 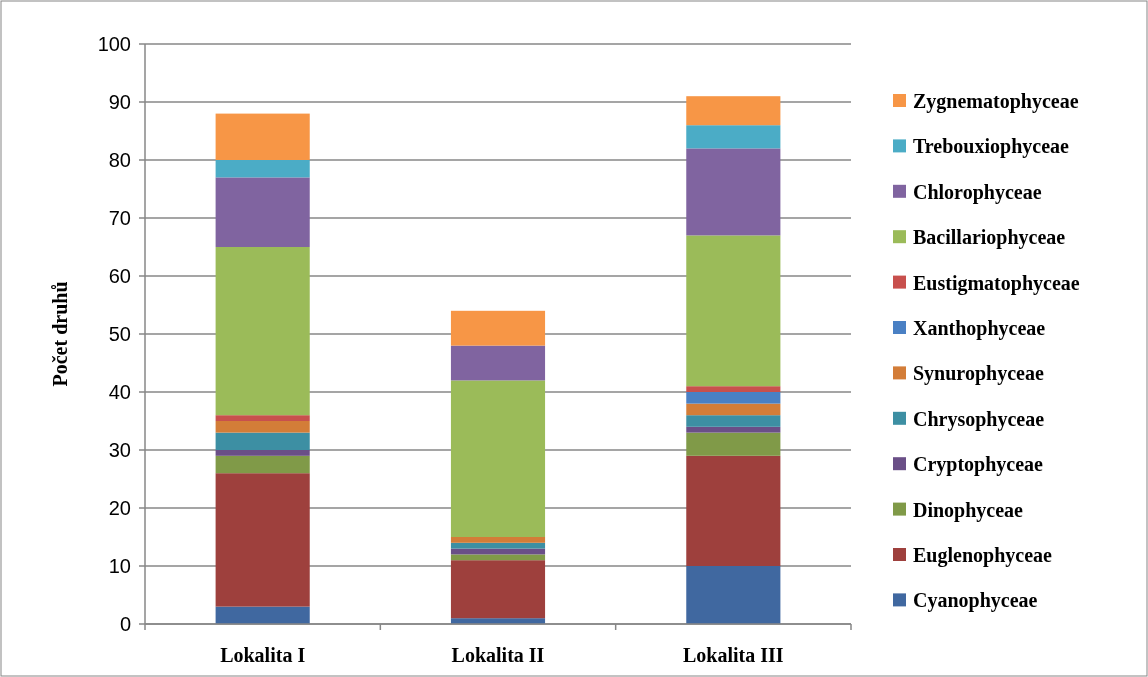 What do you see at coordinates (60, 334) in the screenshot?
I see `y-axis-title: Počet druhů` at bounding box center [60, 334].